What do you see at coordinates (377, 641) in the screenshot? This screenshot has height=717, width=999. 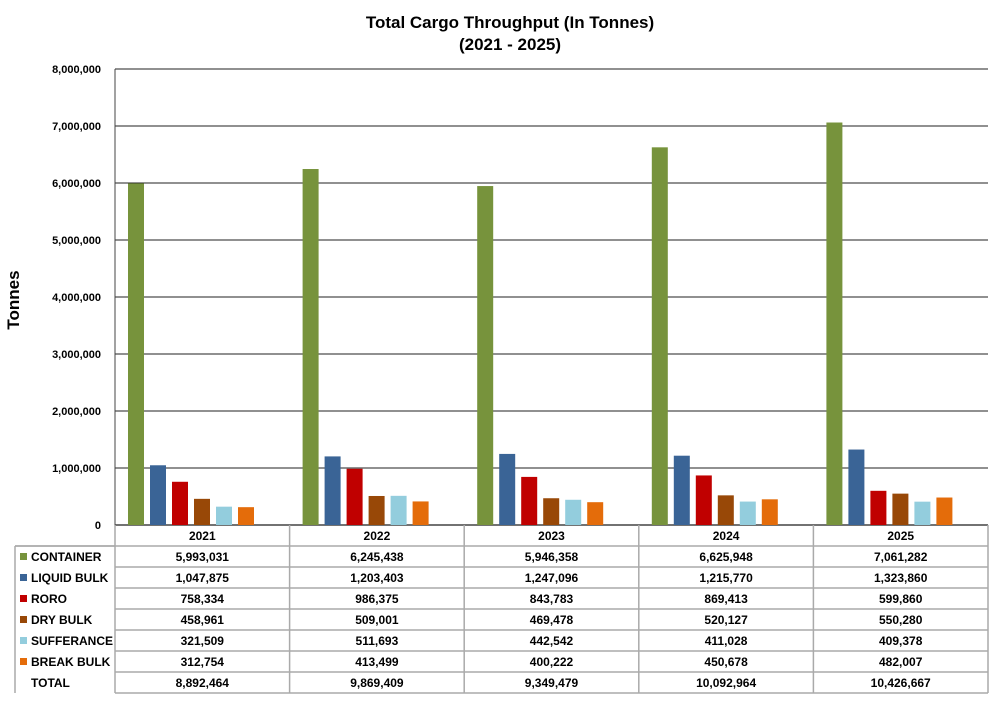 I see `table-cell: 511,693` at bounding box center [377, 641].